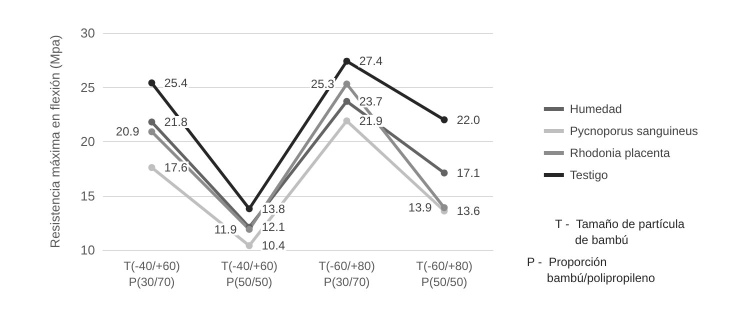 The image size is (751, 328). Describe the element at coordinates (620, 153) in the screenshot. I see `legend-label: Rhodonia placenta` at that location.